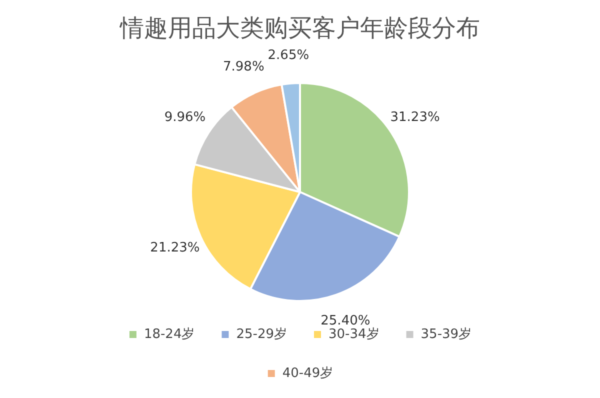  Describe the element at coordinates (169, 334) in the screenshot. I see `legend-label: 18-24岁` at that location.